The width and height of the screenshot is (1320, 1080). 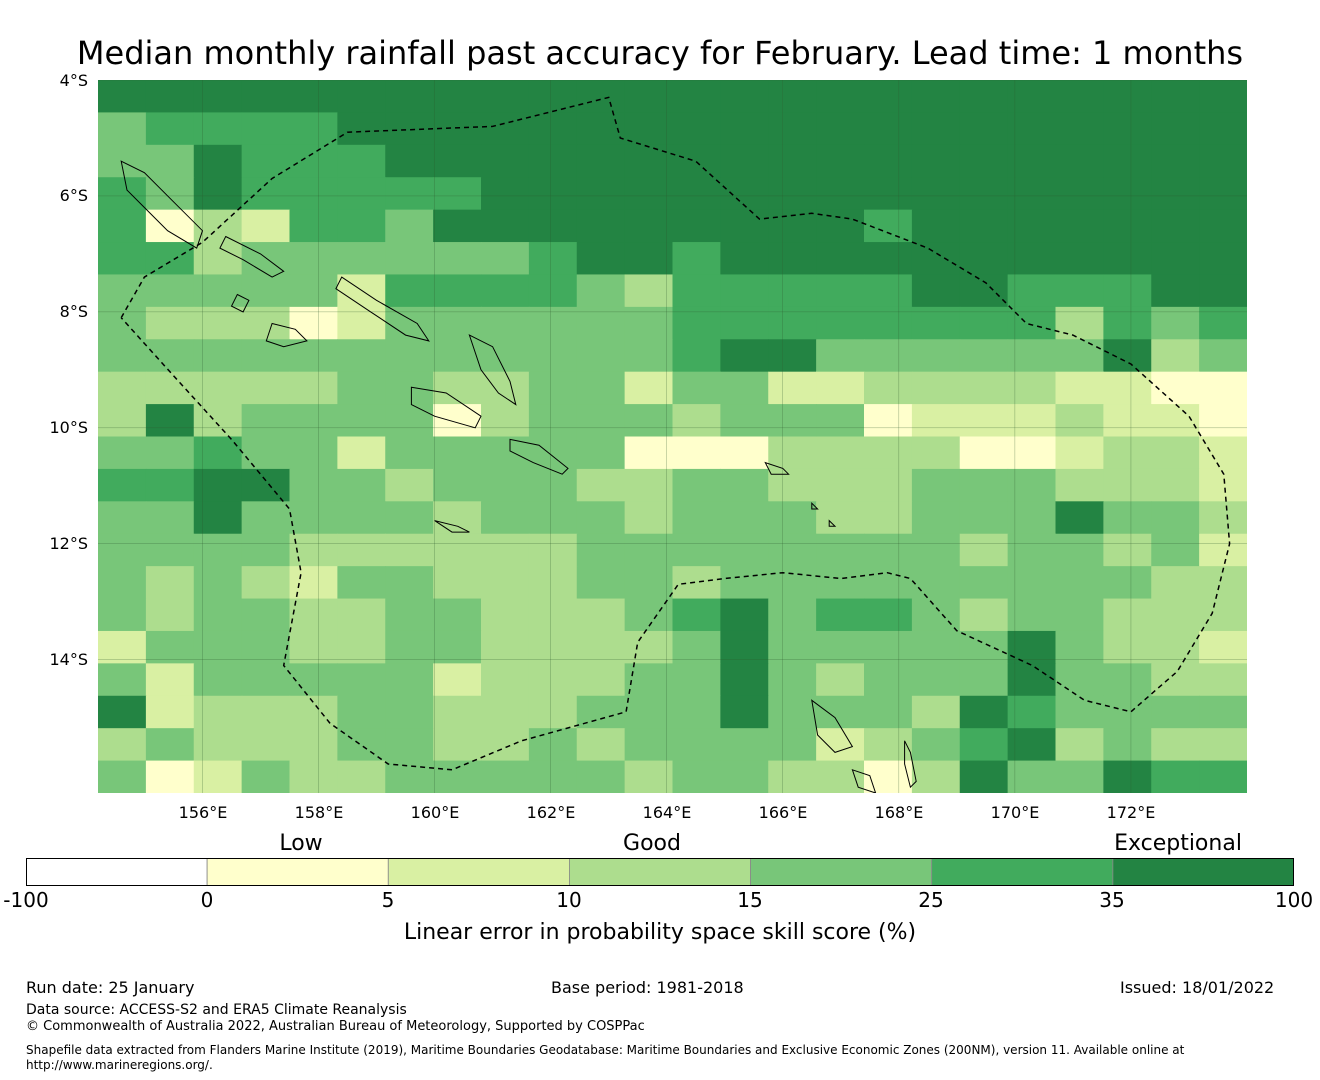 I want to click on lon-label-164e: 164°E, so click(x=667, y=812).